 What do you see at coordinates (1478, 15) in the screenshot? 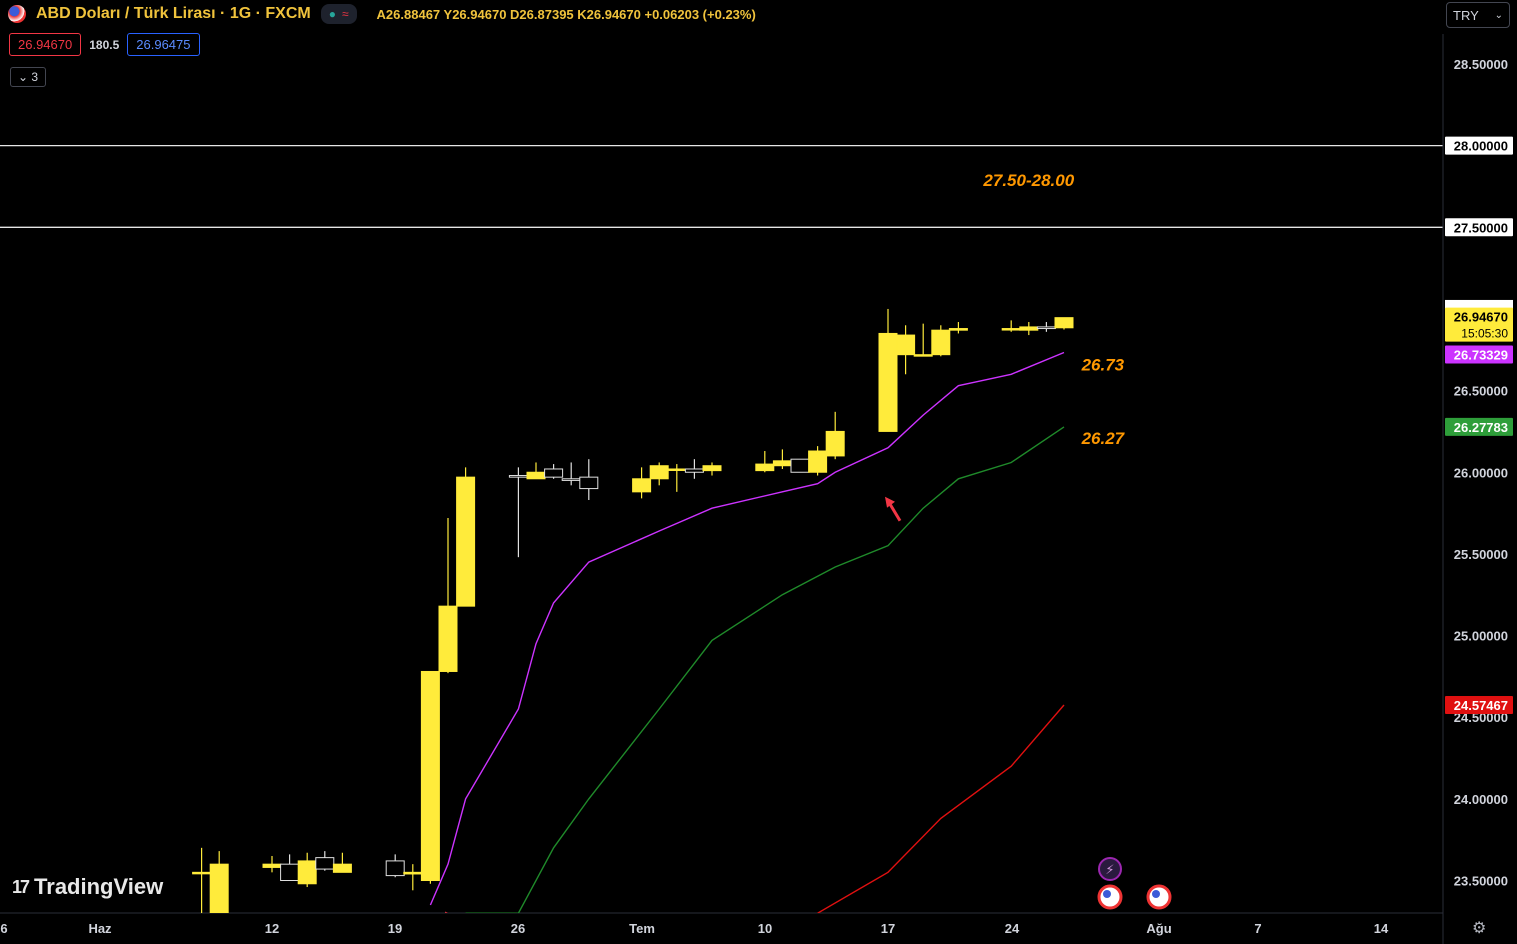
I see `currency-select: TRY ⌄` at bounding box center [1478, 15].